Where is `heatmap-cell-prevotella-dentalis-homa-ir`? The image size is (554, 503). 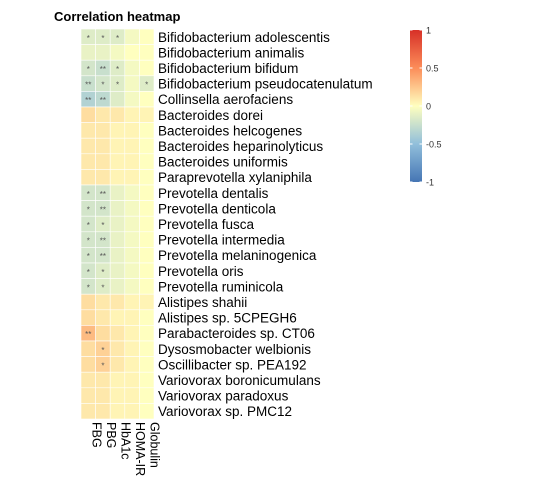
heatmap-cell-prevotella-dentalis-homa-ir is located at coordinates (132, 192).